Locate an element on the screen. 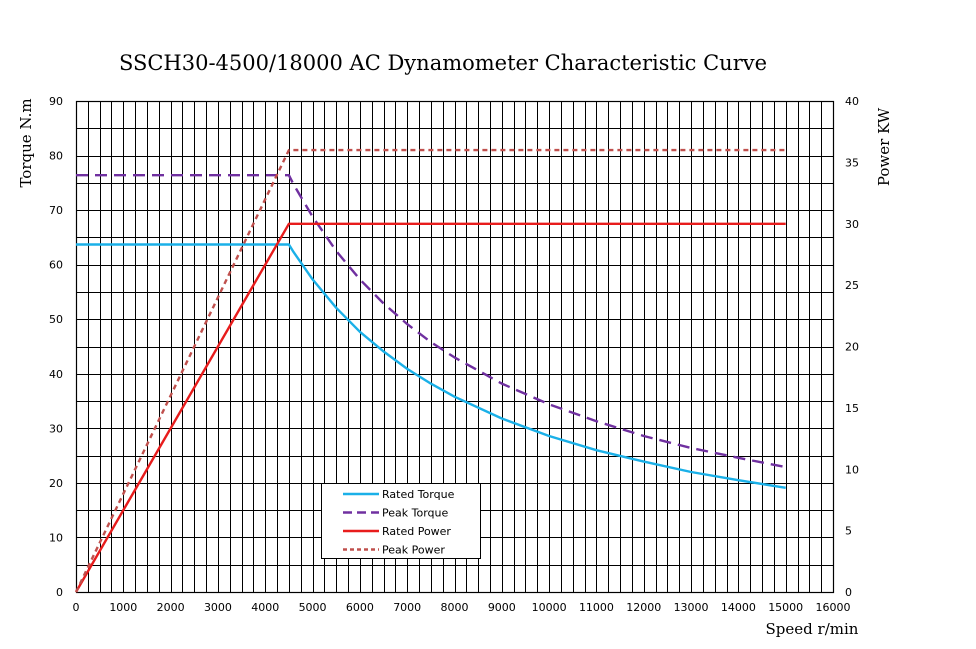 Image resolution: width=976 pixels, height=649 pixels. x-tick-label: 15000 is located at coordinates (785, 607).